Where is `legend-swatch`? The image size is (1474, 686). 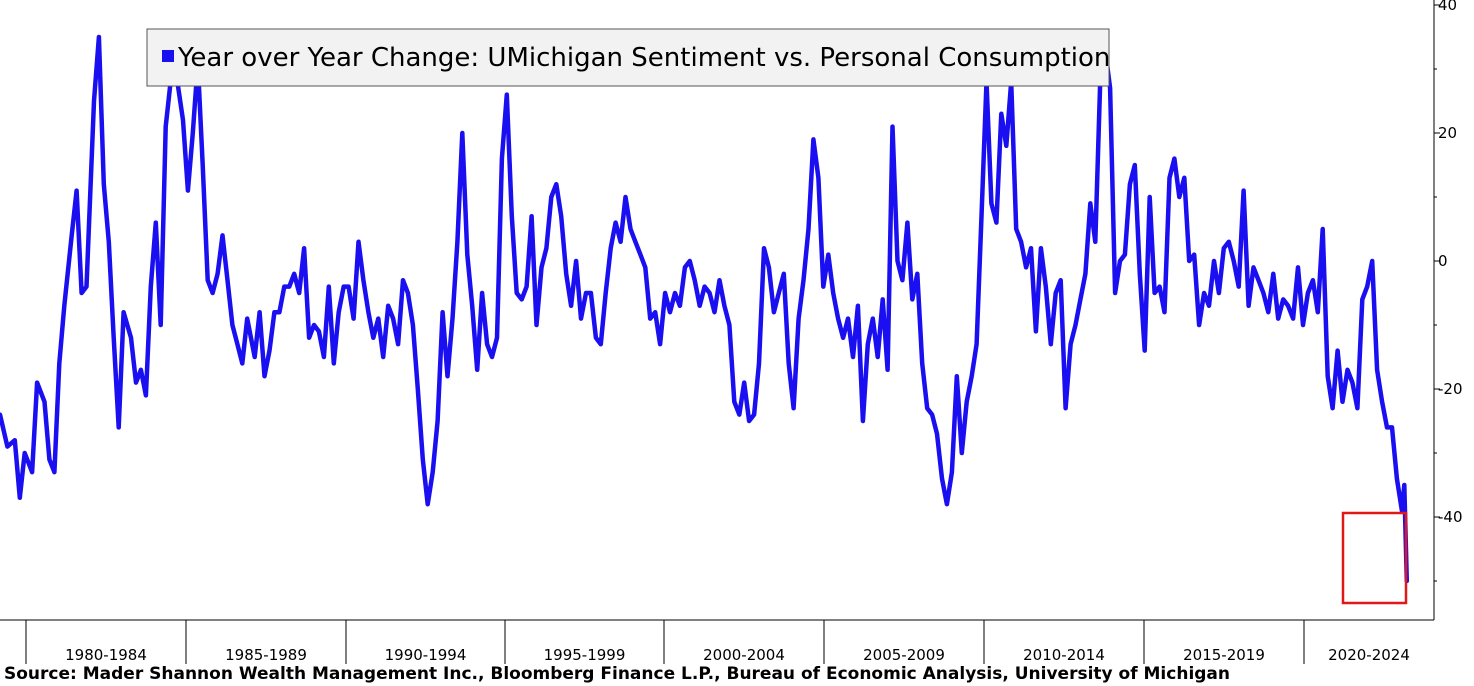
legend-swatch is located at coordinates (168, 56).